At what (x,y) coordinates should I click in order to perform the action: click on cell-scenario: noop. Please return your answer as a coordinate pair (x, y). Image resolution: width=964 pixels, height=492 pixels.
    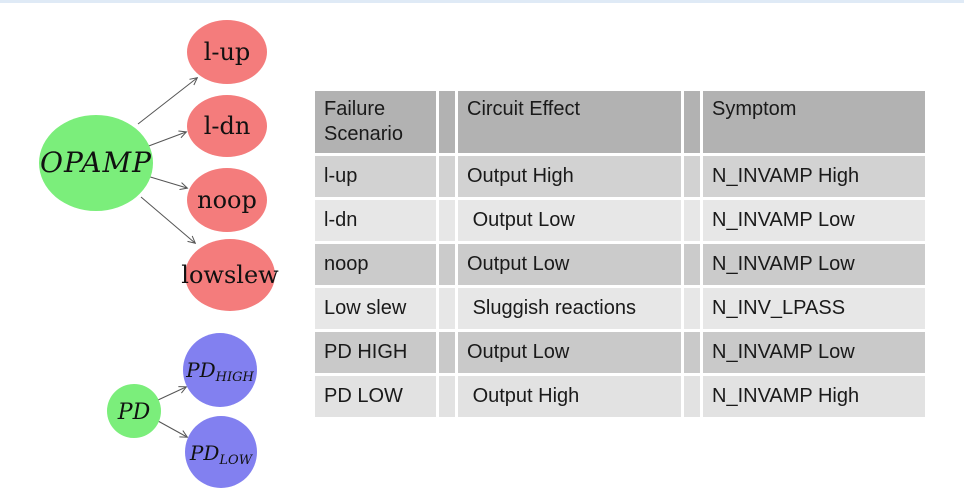
    Looking at the image, I should click on (375, 264).